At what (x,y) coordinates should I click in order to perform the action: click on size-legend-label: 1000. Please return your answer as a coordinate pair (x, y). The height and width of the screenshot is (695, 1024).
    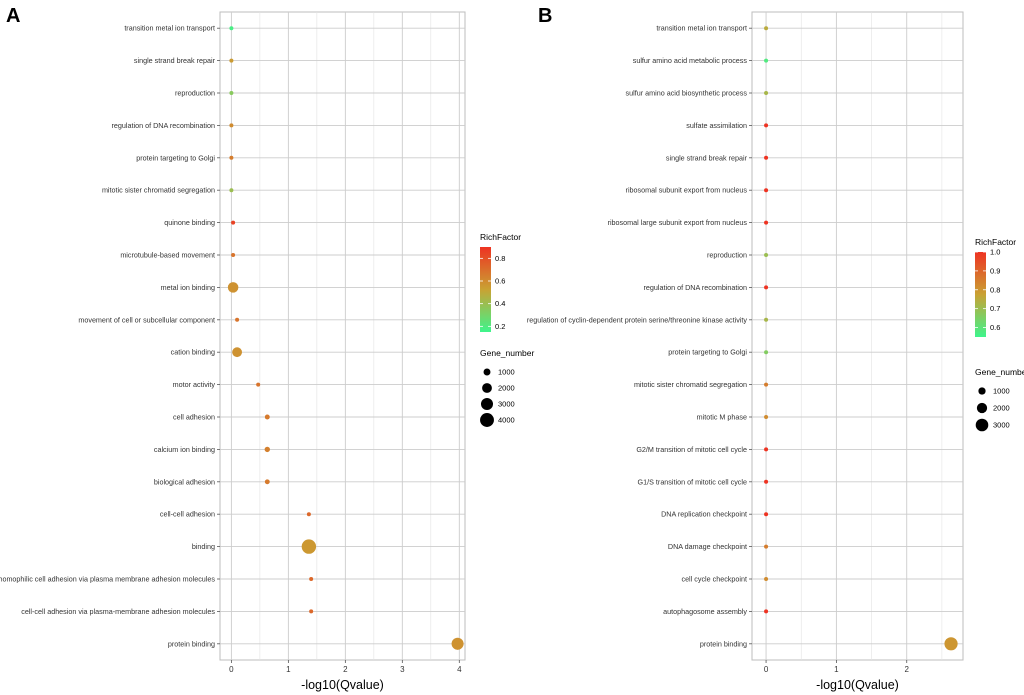
    Looking at the image, I should click on (506, 372).